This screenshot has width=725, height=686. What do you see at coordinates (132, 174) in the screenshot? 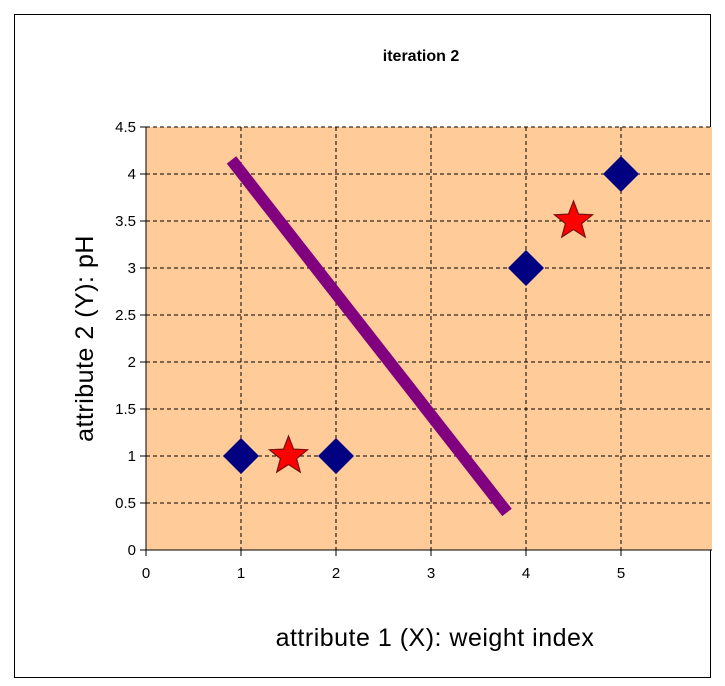
I see `y-tick-label: 4` at bounding box center [132, 174].